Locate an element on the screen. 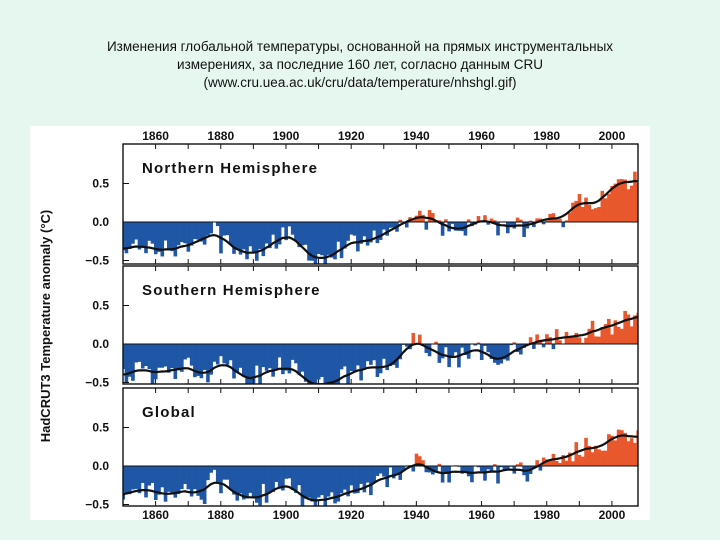 This screenshot has height=540, width=720. bar-1902 is located at coordinates (292, 478).